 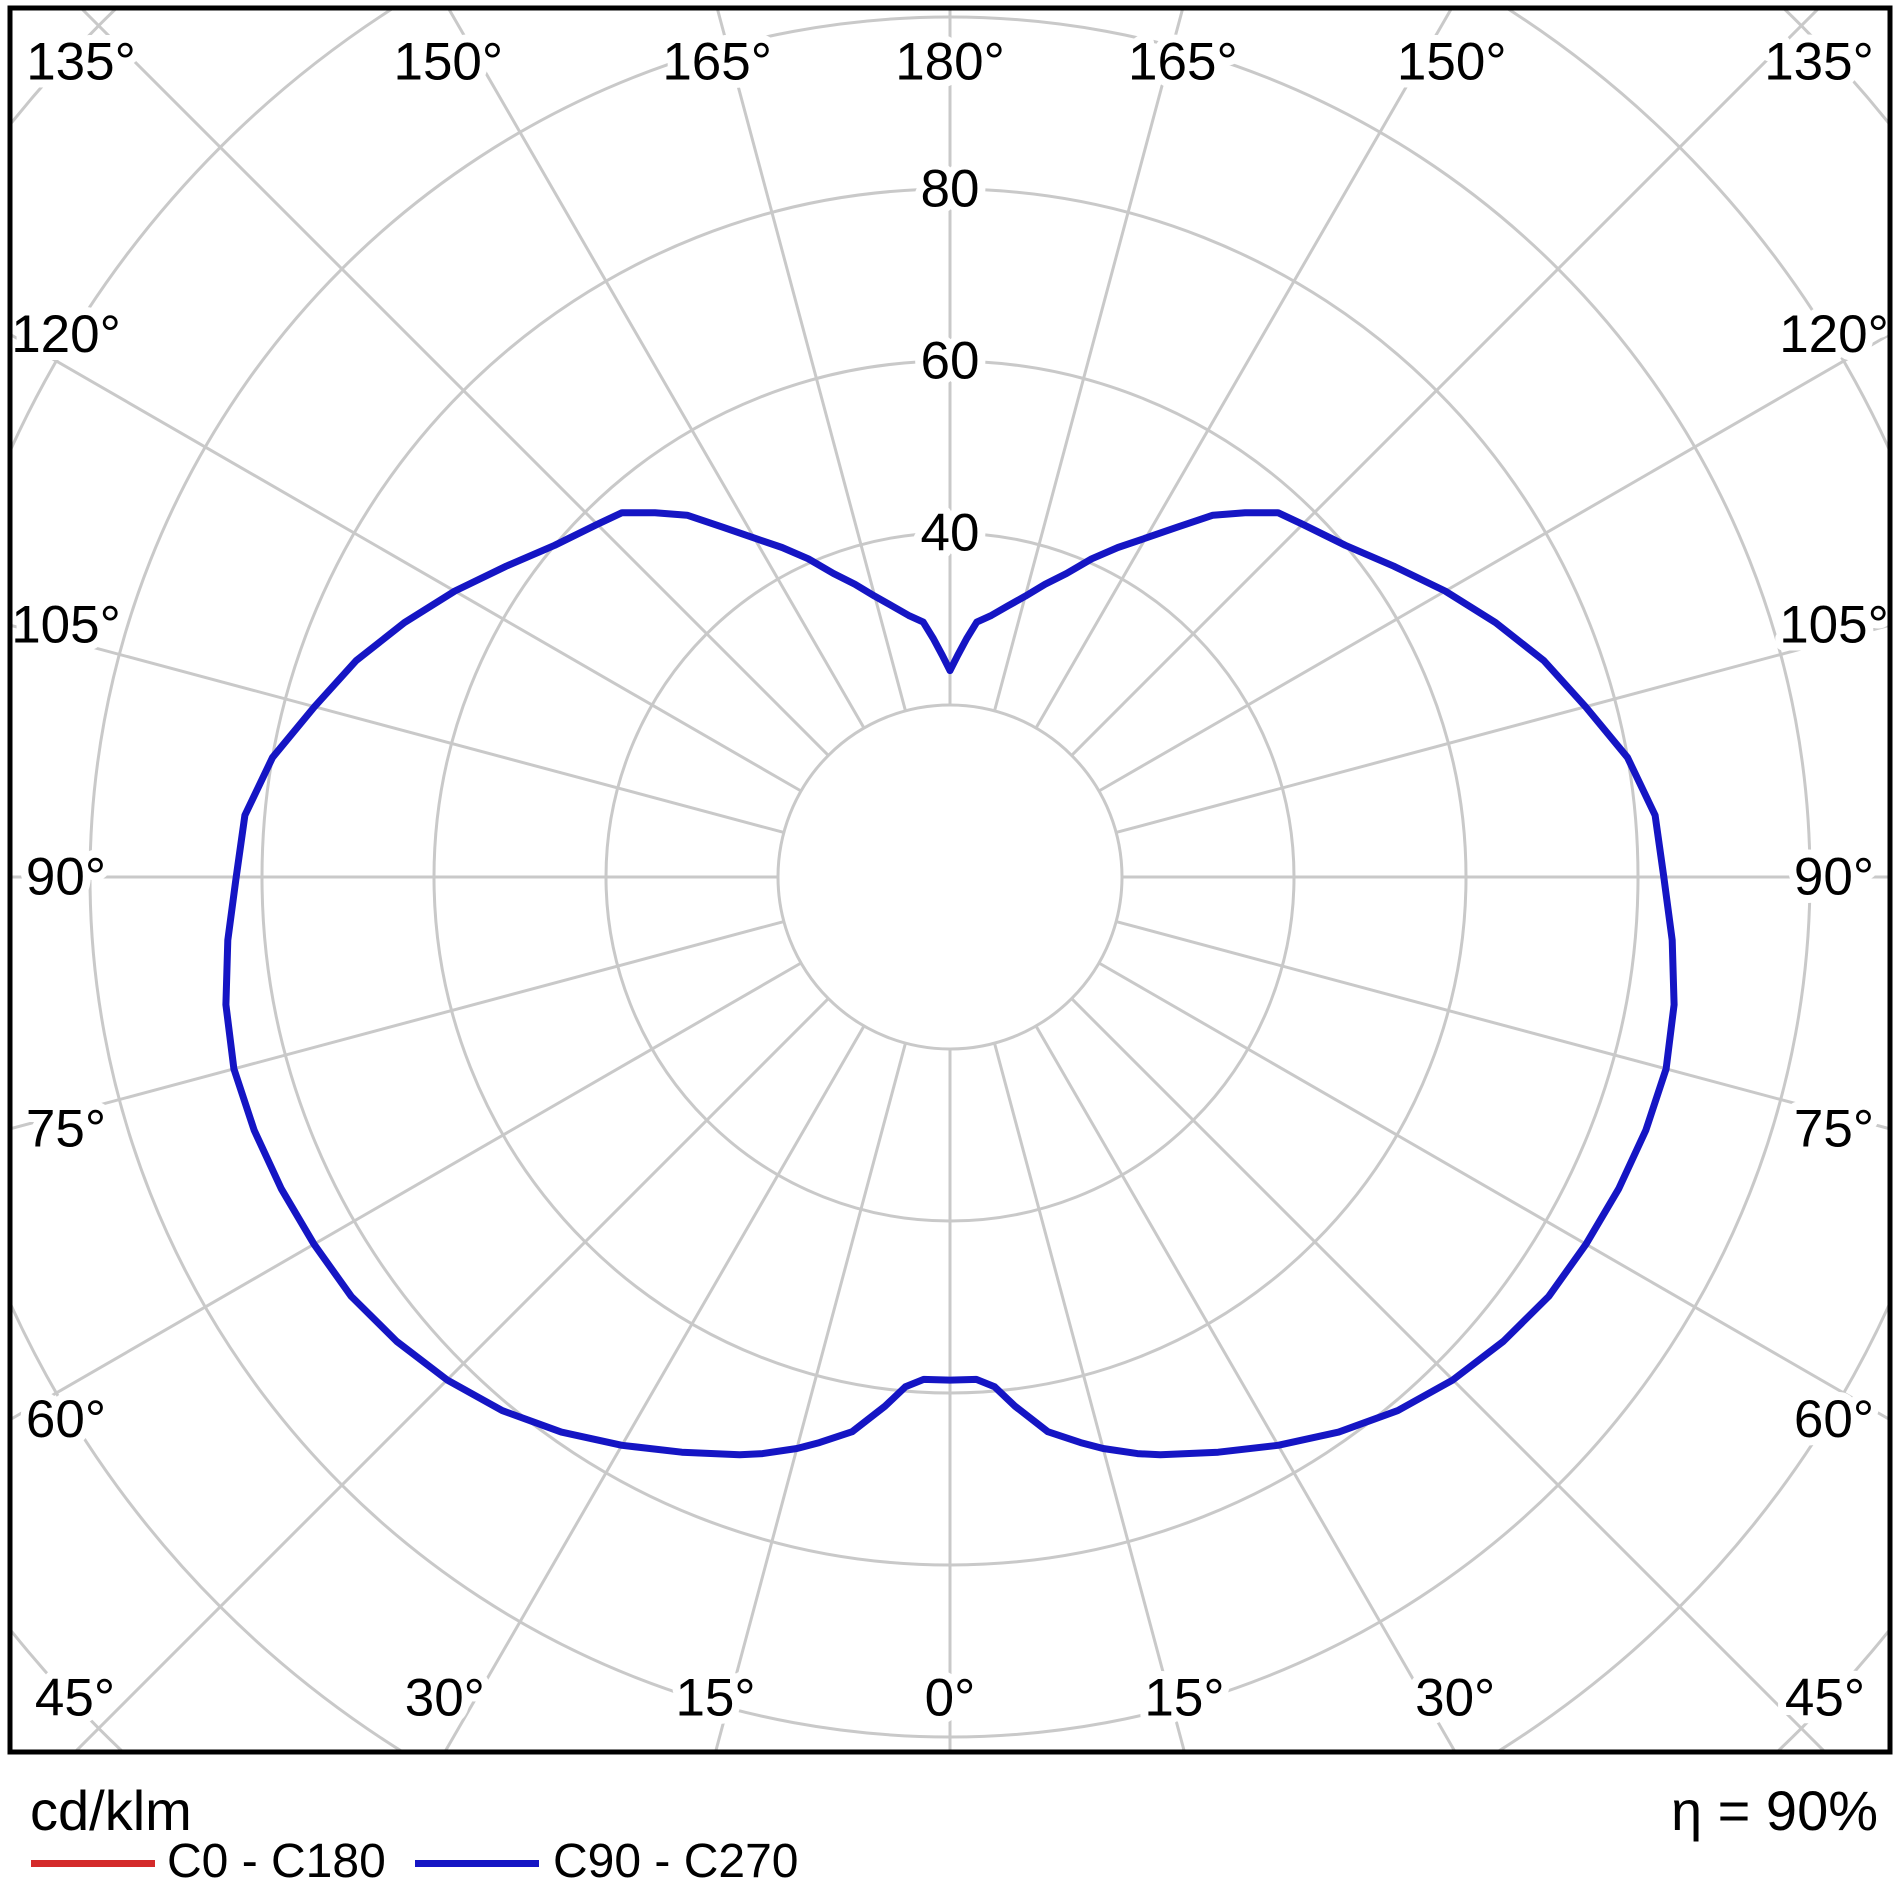 What do you see at coordinates (1834, 1419) in the screenshot?
I see `angle-label-right-60: 60°` at bounding box center [1834, 1419].